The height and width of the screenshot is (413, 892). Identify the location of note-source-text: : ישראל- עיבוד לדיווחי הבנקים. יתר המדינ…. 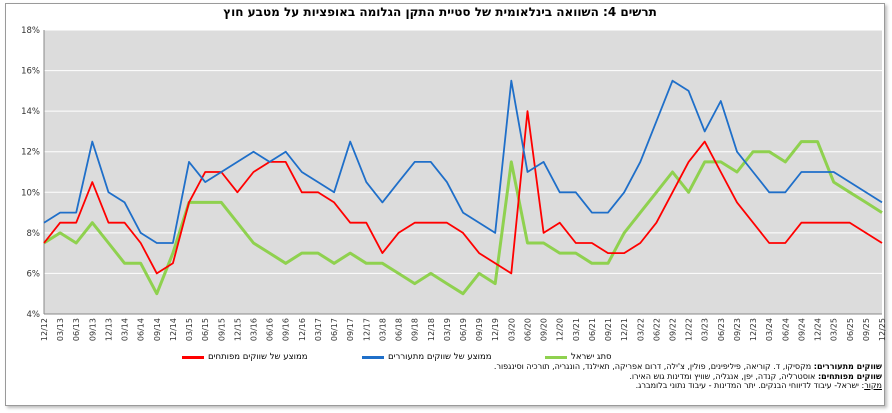
(750, 385).